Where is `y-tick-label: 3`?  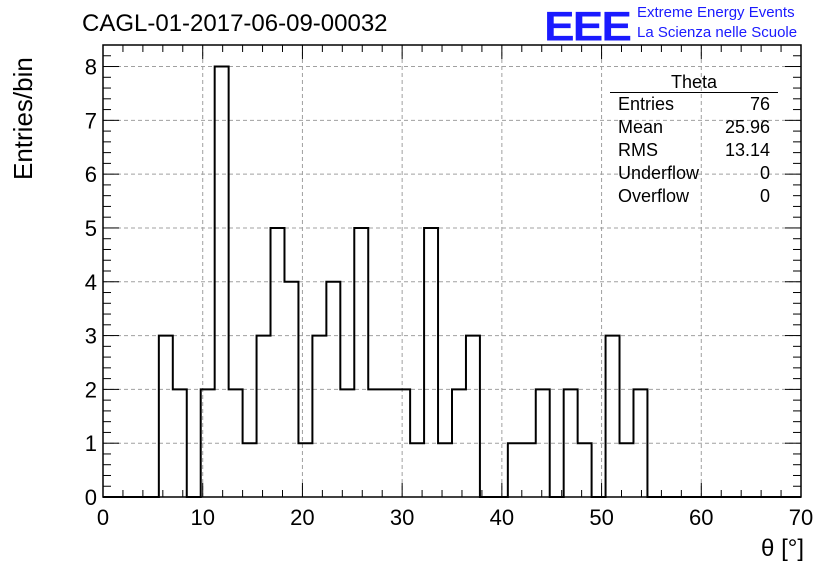 y-tick-label: 3 is located at coordinates (91, 336).